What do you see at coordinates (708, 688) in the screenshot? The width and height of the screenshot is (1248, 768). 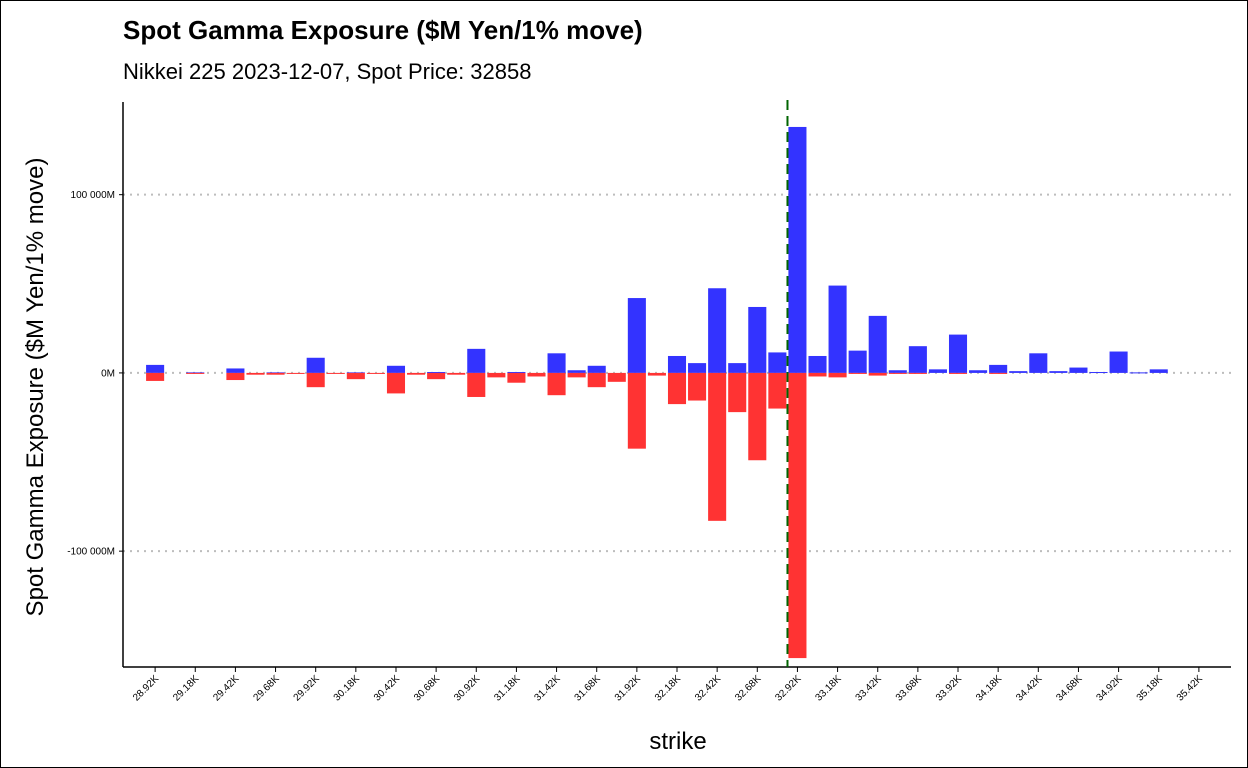 I see `x-tick-label: 32.42K` at bounding box center [708, 688].